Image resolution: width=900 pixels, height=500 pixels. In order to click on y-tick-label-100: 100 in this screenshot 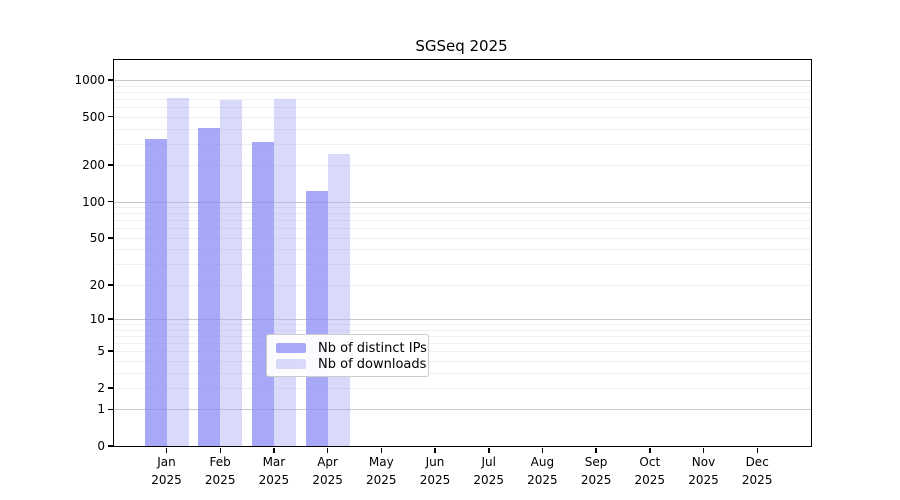, I will do `click(93, 201)`.